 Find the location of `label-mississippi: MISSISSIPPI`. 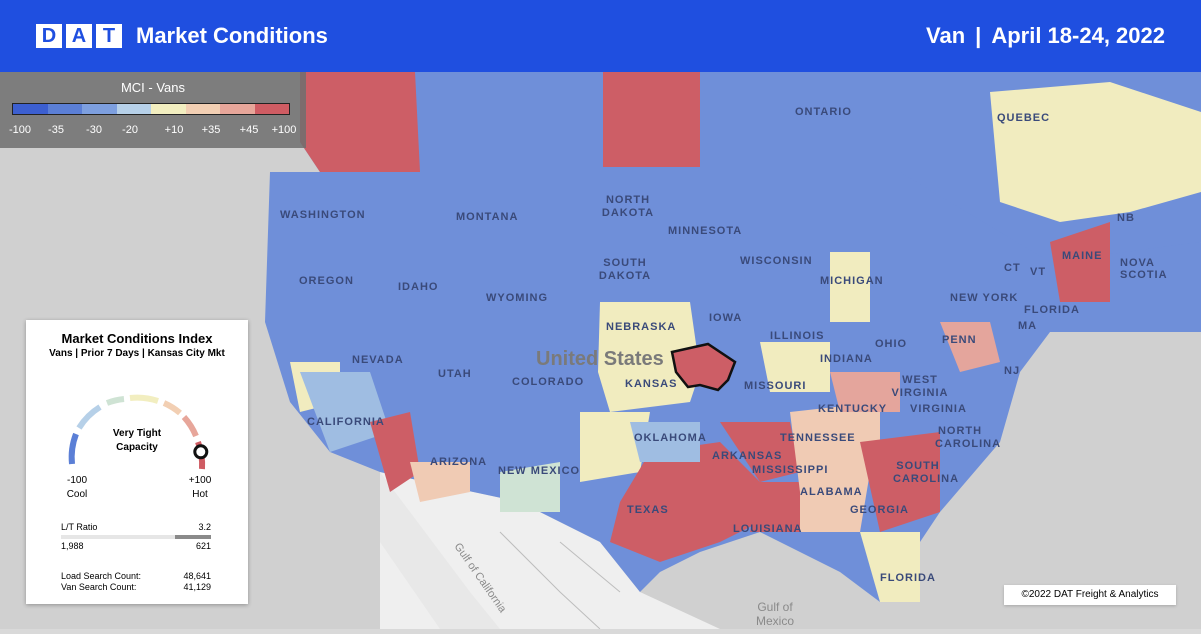

label-mississippi: MISSISSIPPI is located at coordinates (790, 470).